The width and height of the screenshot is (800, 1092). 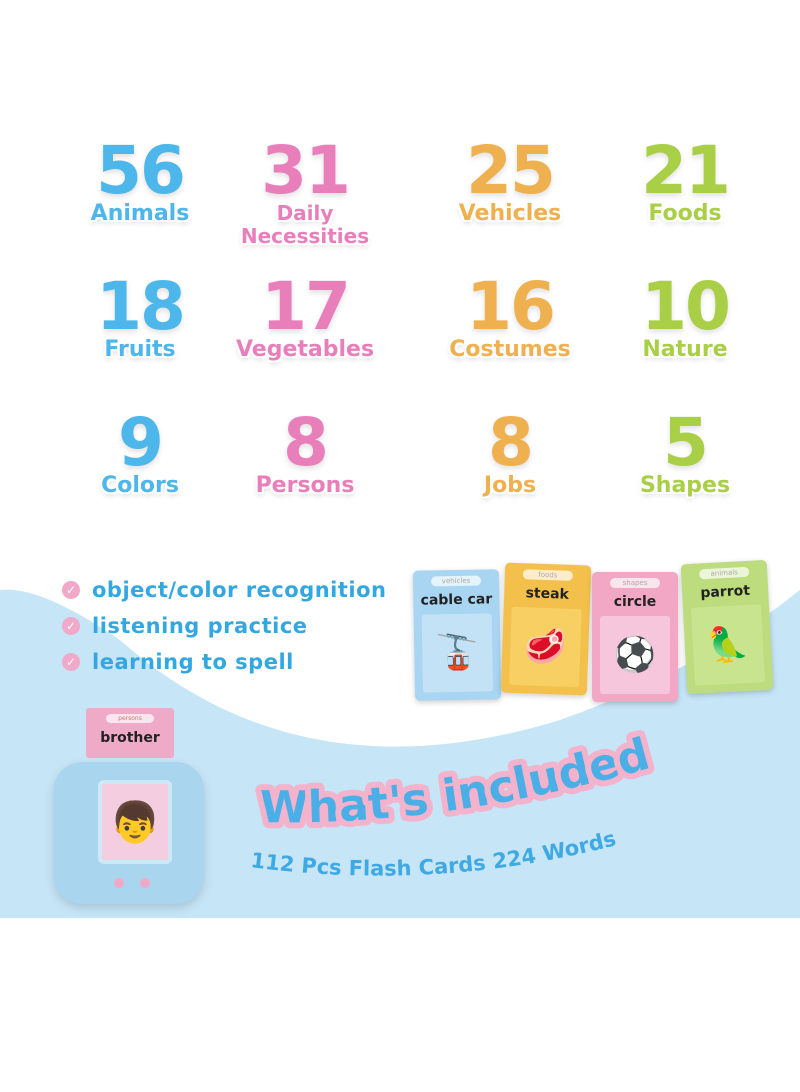 I want to click on stat-animals: 56 Animals, so click(x=140, y=179).